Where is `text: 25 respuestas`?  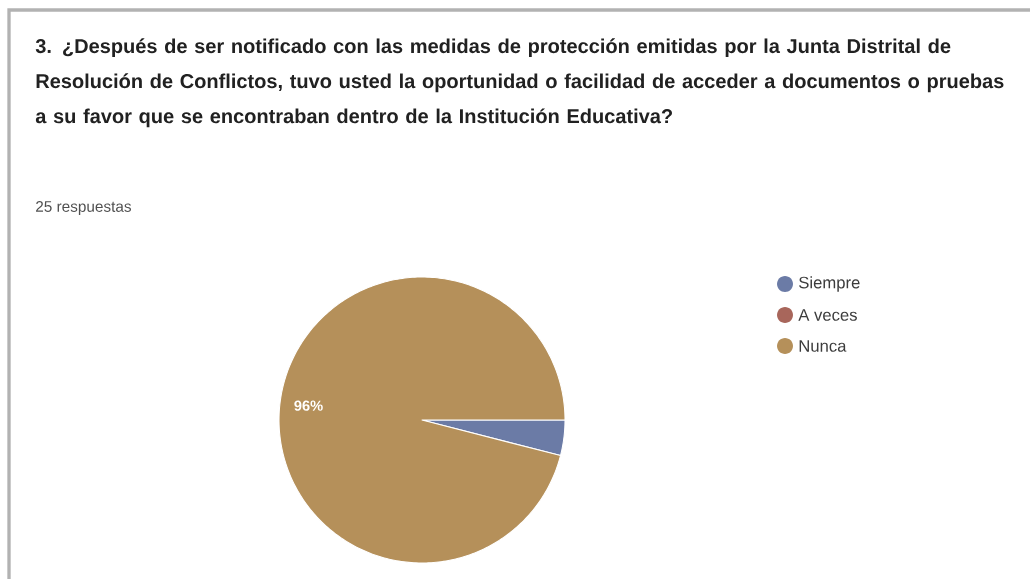 text: 25 respuestas is located at coordinates (83, 208).